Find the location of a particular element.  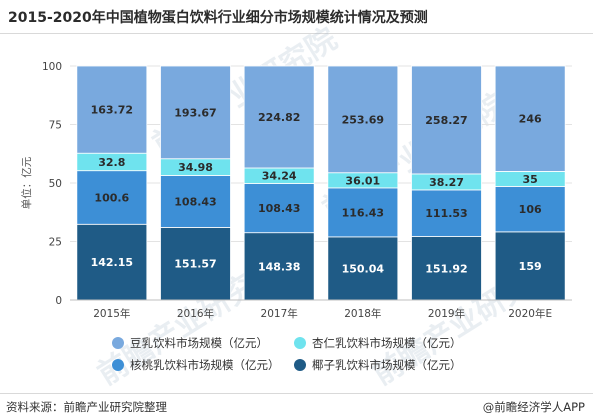

chart-title: 2015-2020年中国植物蛋白饮料行业细分市场规模统计情况及预测 is located at coordinates (218, 18).